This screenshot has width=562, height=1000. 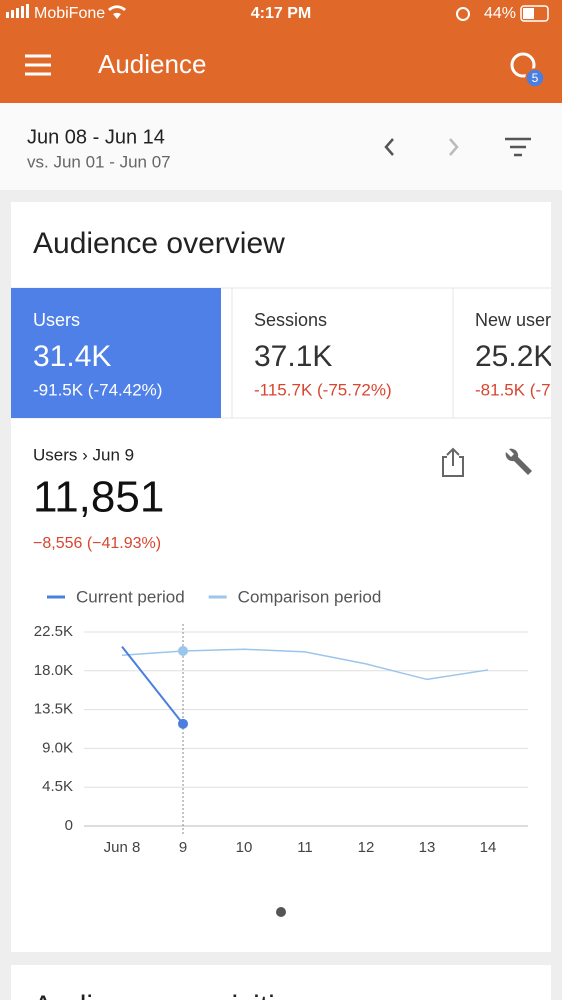 I want to click on tab-label: Sessions, so click(x=290, y=320).